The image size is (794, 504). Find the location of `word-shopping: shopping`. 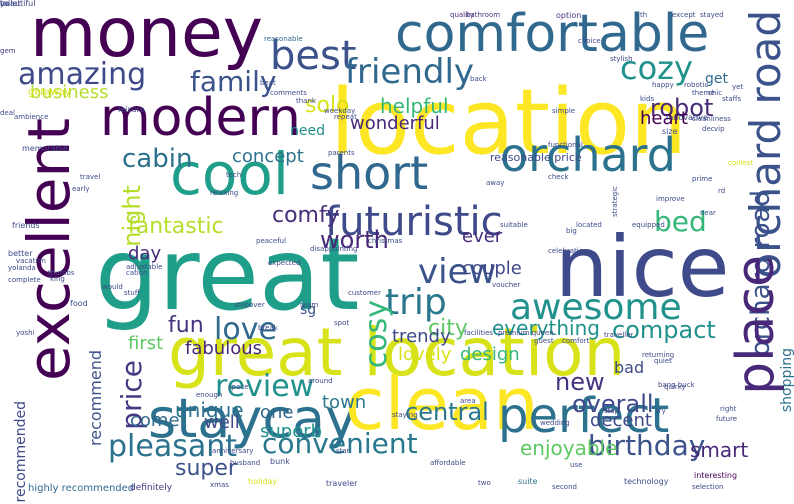

word-shopping: shopping is located at coordinates (786, 380).